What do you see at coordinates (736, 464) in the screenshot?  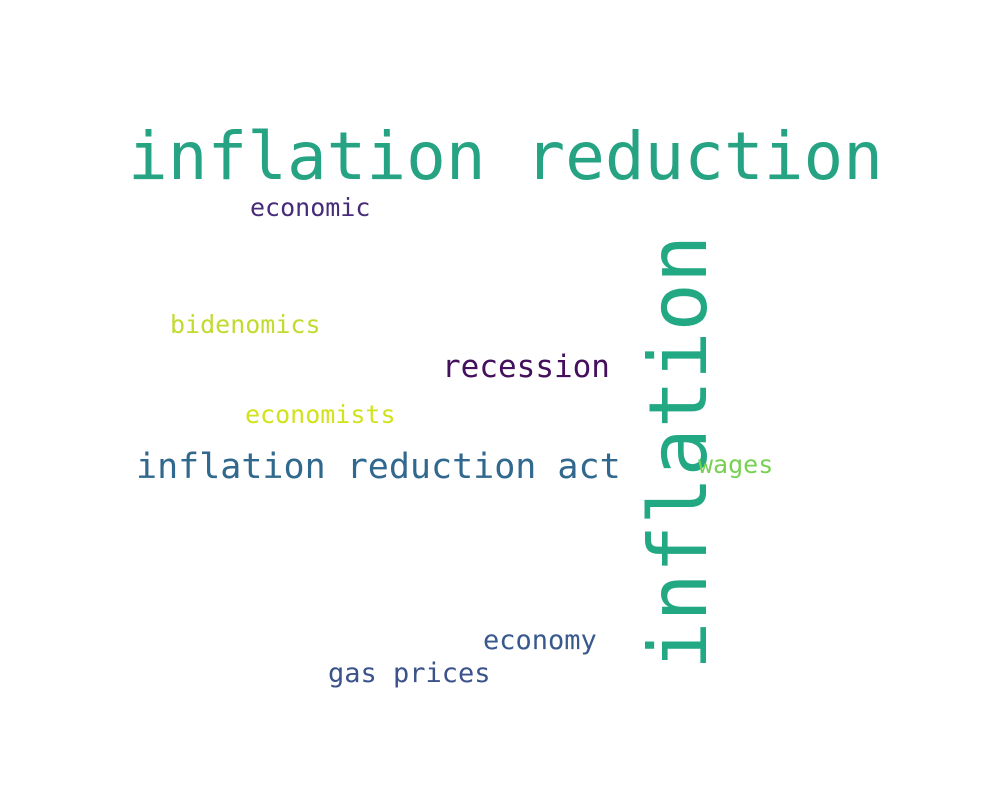 I see `word-wages: wages` at bounding box center [736, 464].